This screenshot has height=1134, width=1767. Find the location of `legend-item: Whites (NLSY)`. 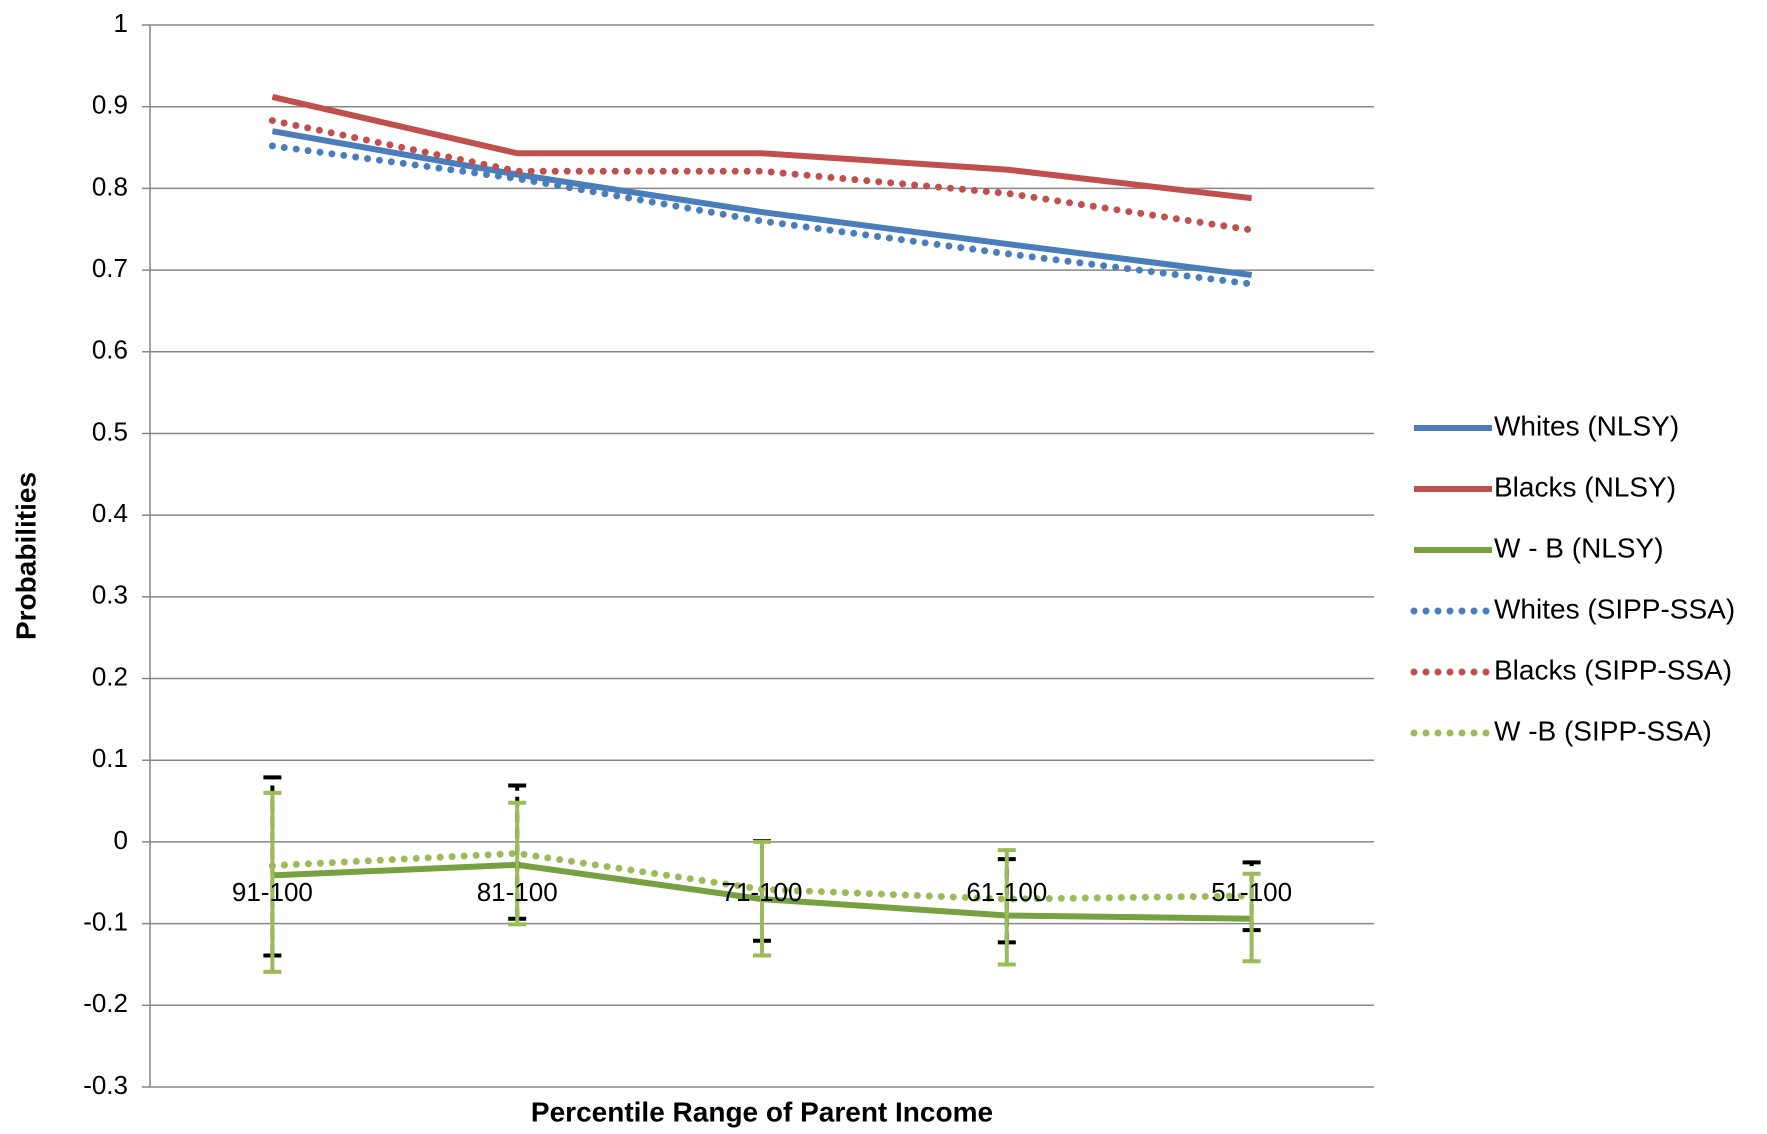

legend-item: Whites (NLSY) is located at coordinates (1546, 425).